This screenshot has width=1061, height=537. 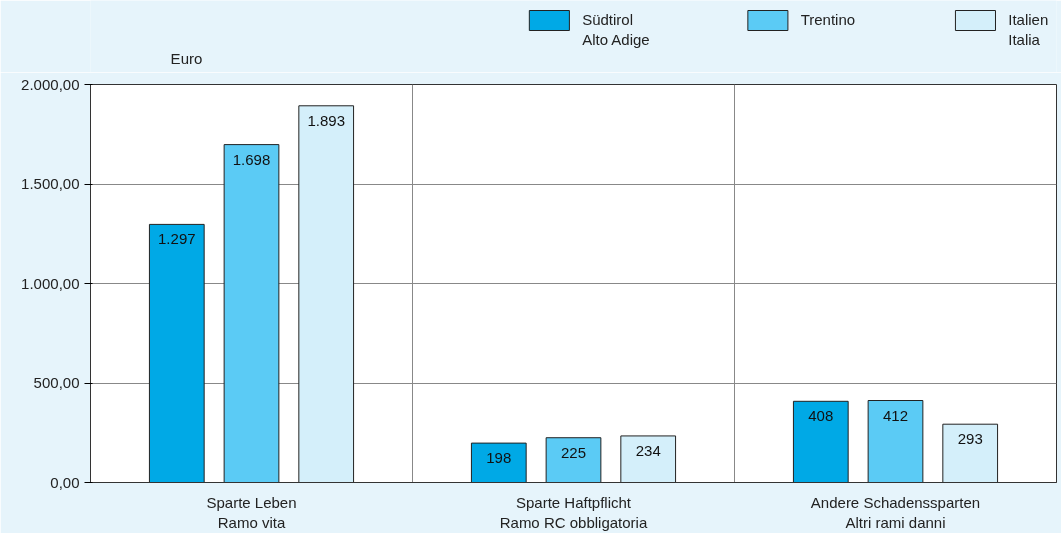 What do you see at coordinates (821, 416) in the screenshot?
I see `data-label: 408` at bounding box center [821, 416].